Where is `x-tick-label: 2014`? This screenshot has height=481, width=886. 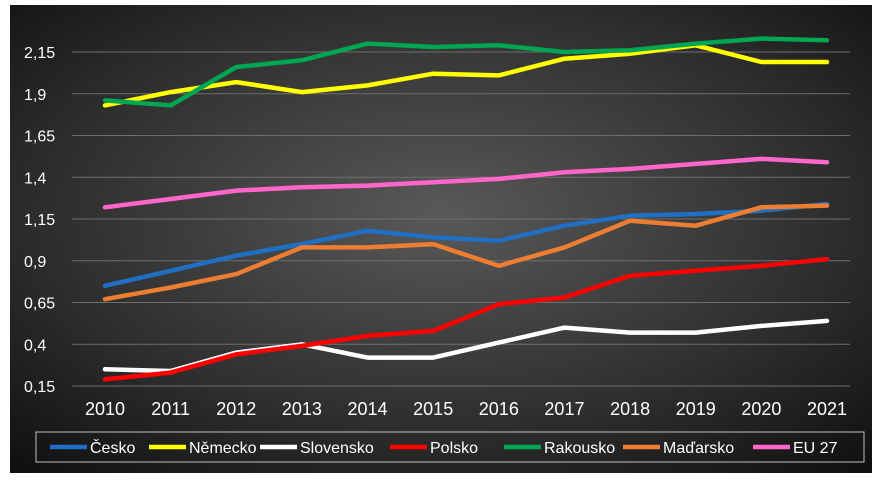 x-tick-label: 2014 is located at coordinates (368, 409).